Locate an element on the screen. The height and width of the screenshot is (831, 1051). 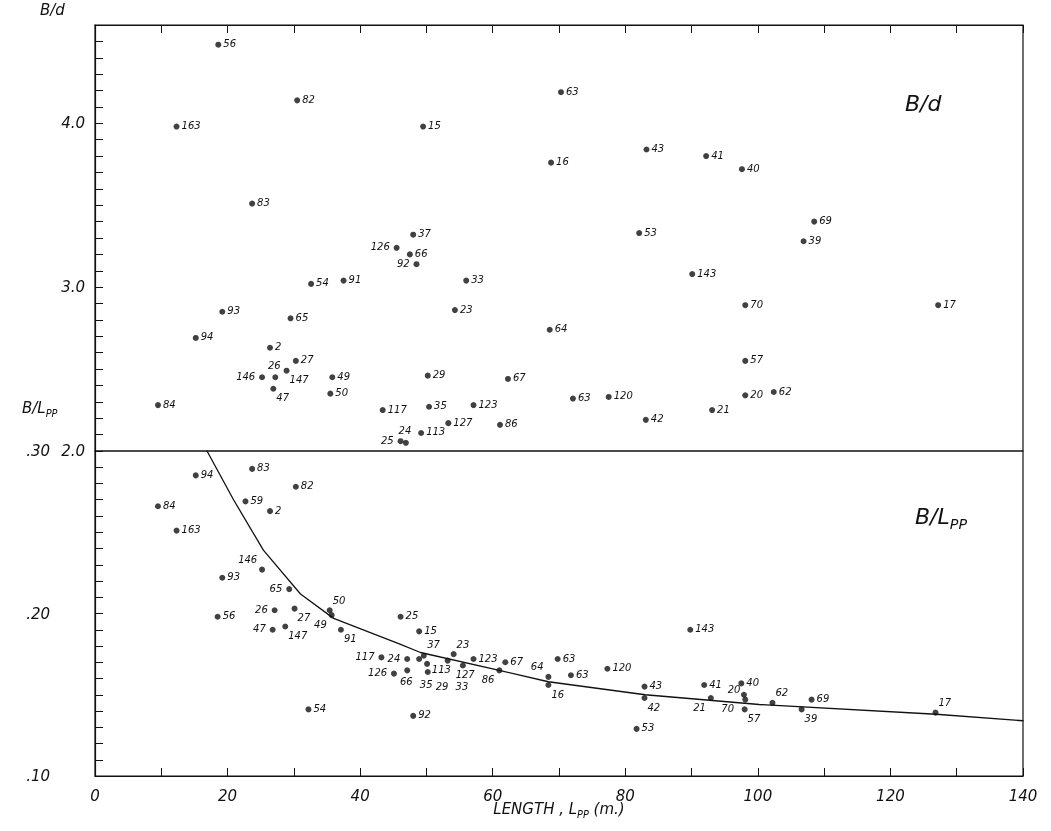
annotation: 41 is located at coordinates (715, 684).